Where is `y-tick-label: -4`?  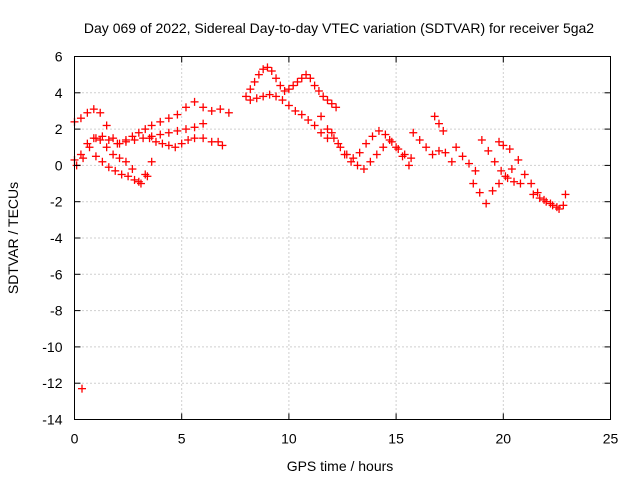
y-tick-label: -4 is located at coordinates (56, 238).